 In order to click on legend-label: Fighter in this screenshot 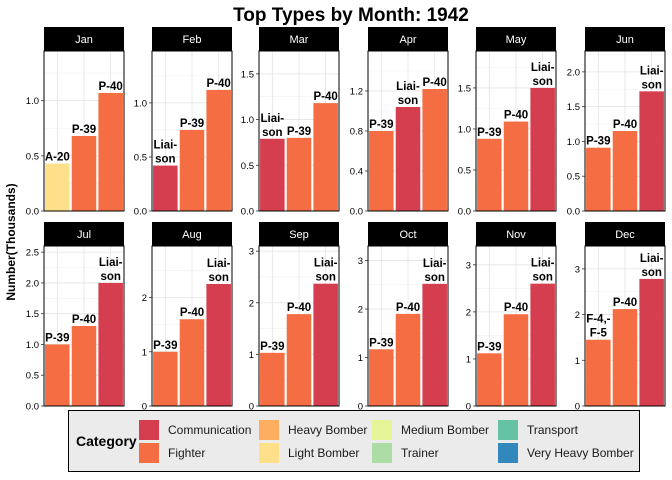, I will do `click(187, 453)`.